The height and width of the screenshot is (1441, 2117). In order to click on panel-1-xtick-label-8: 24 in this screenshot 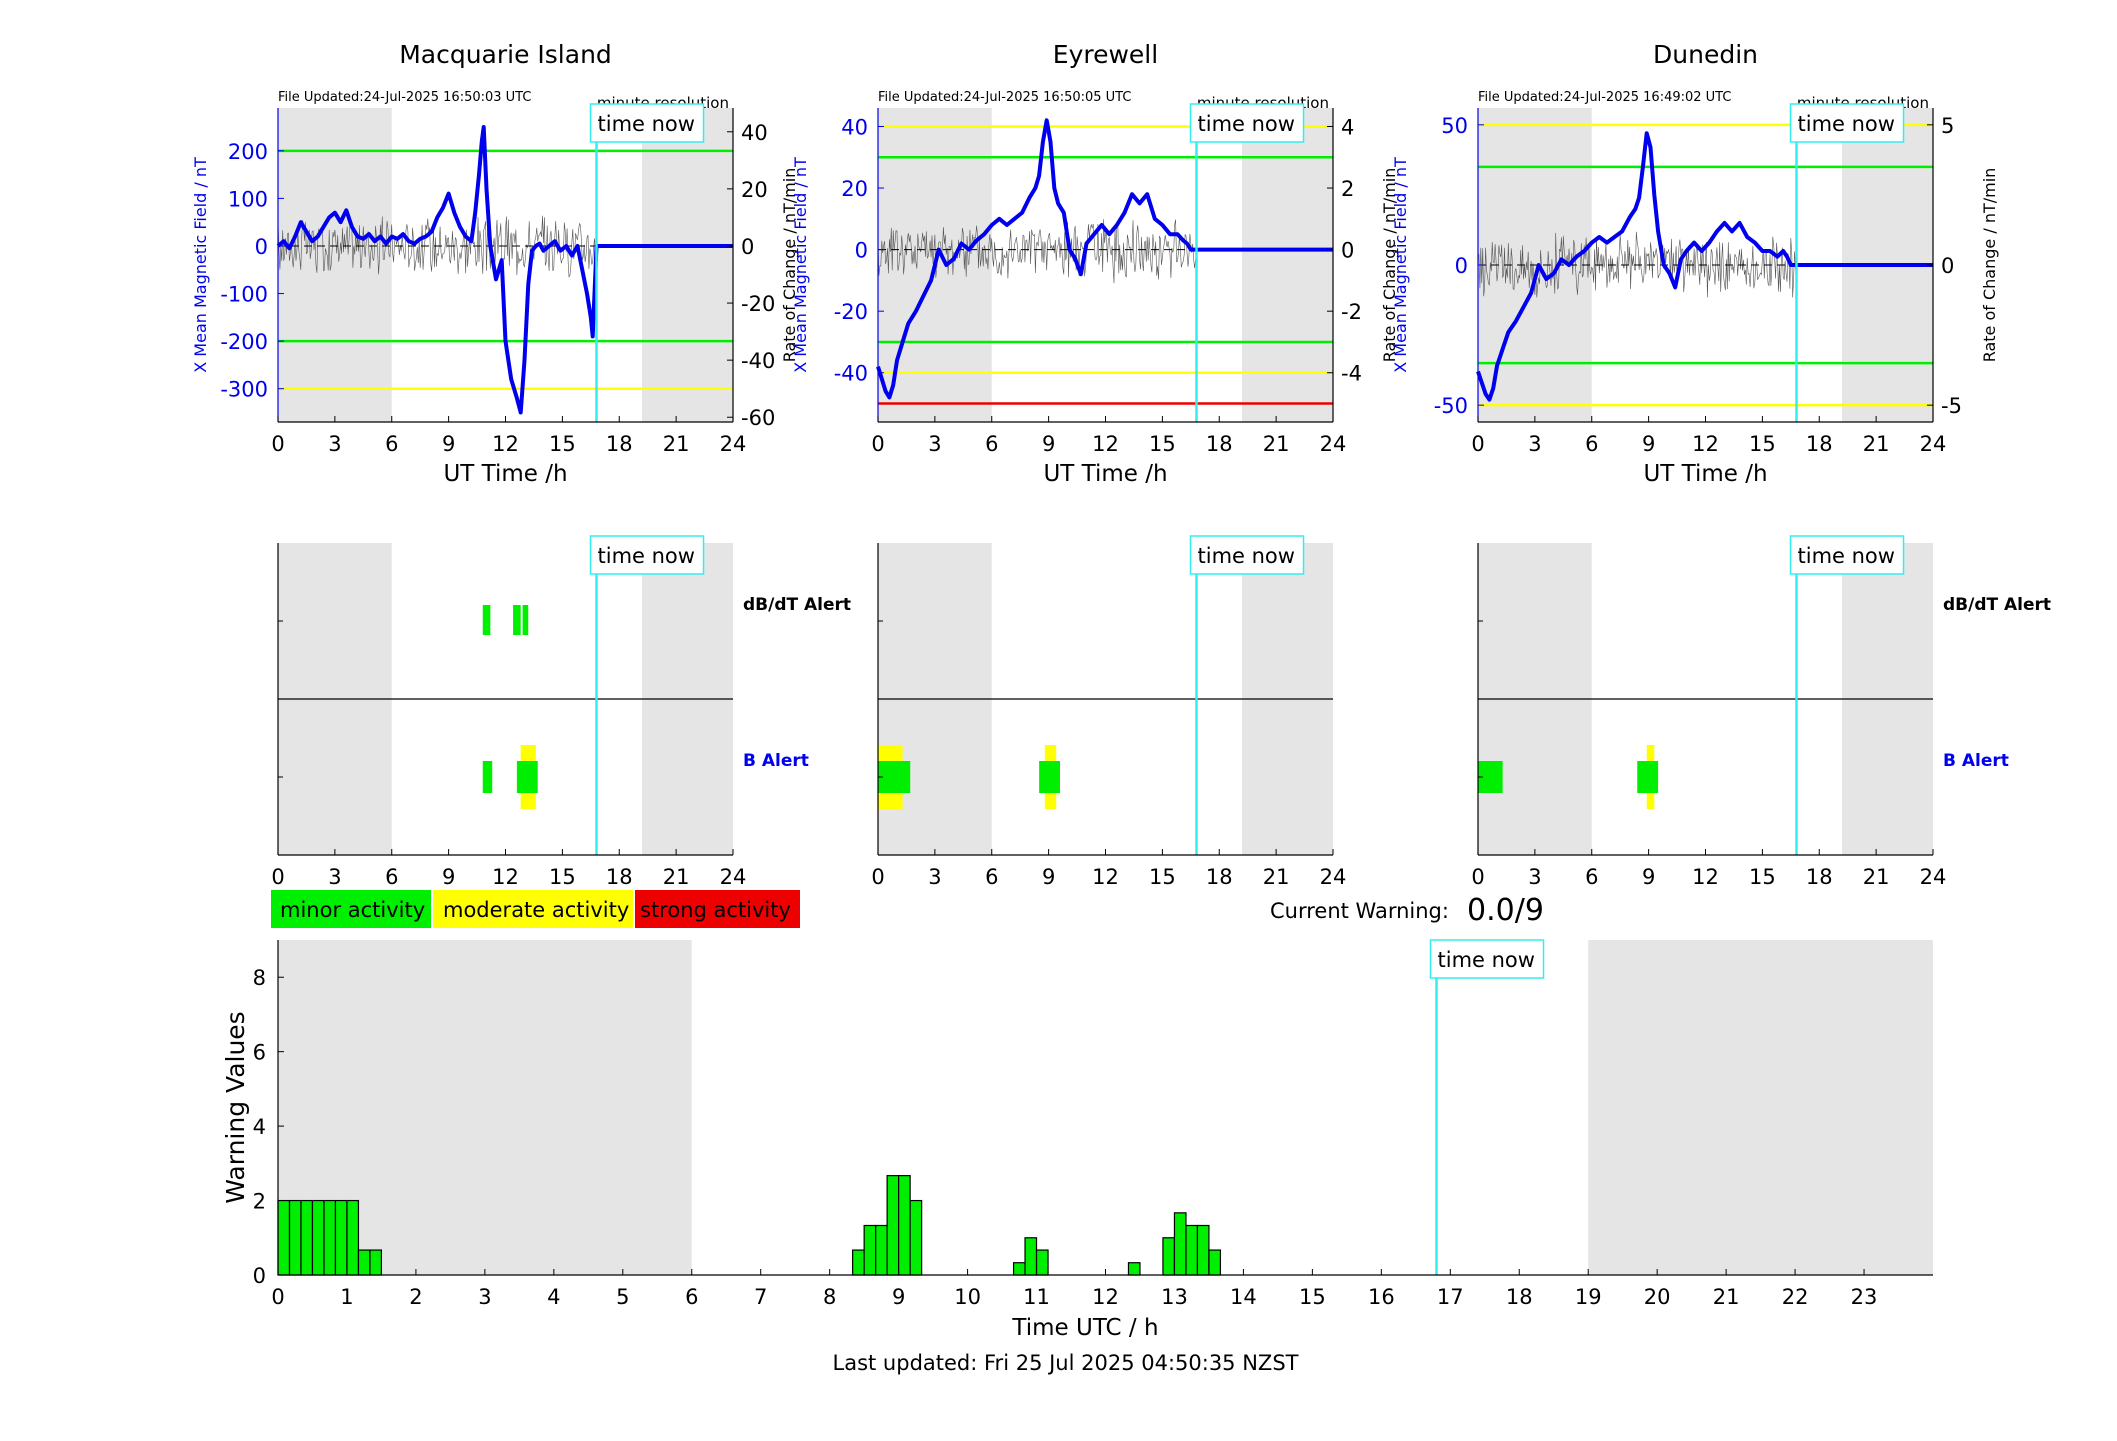, I will do `click(1333, 444)`.